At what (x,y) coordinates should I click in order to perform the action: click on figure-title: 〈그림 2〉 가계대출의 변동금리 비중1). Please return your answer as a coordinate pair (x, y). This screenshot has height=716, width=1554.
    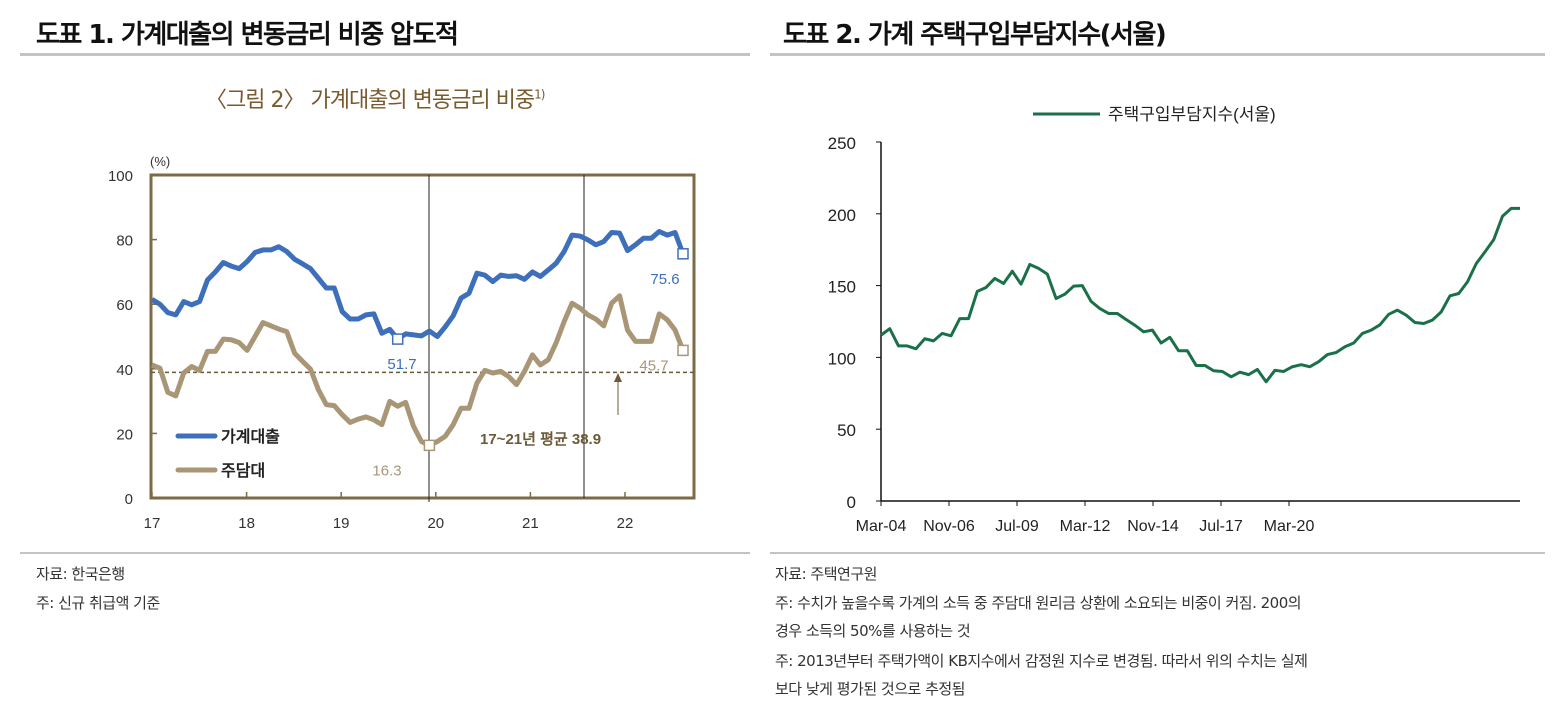
    Looking at the image, I should click on (375, 98).